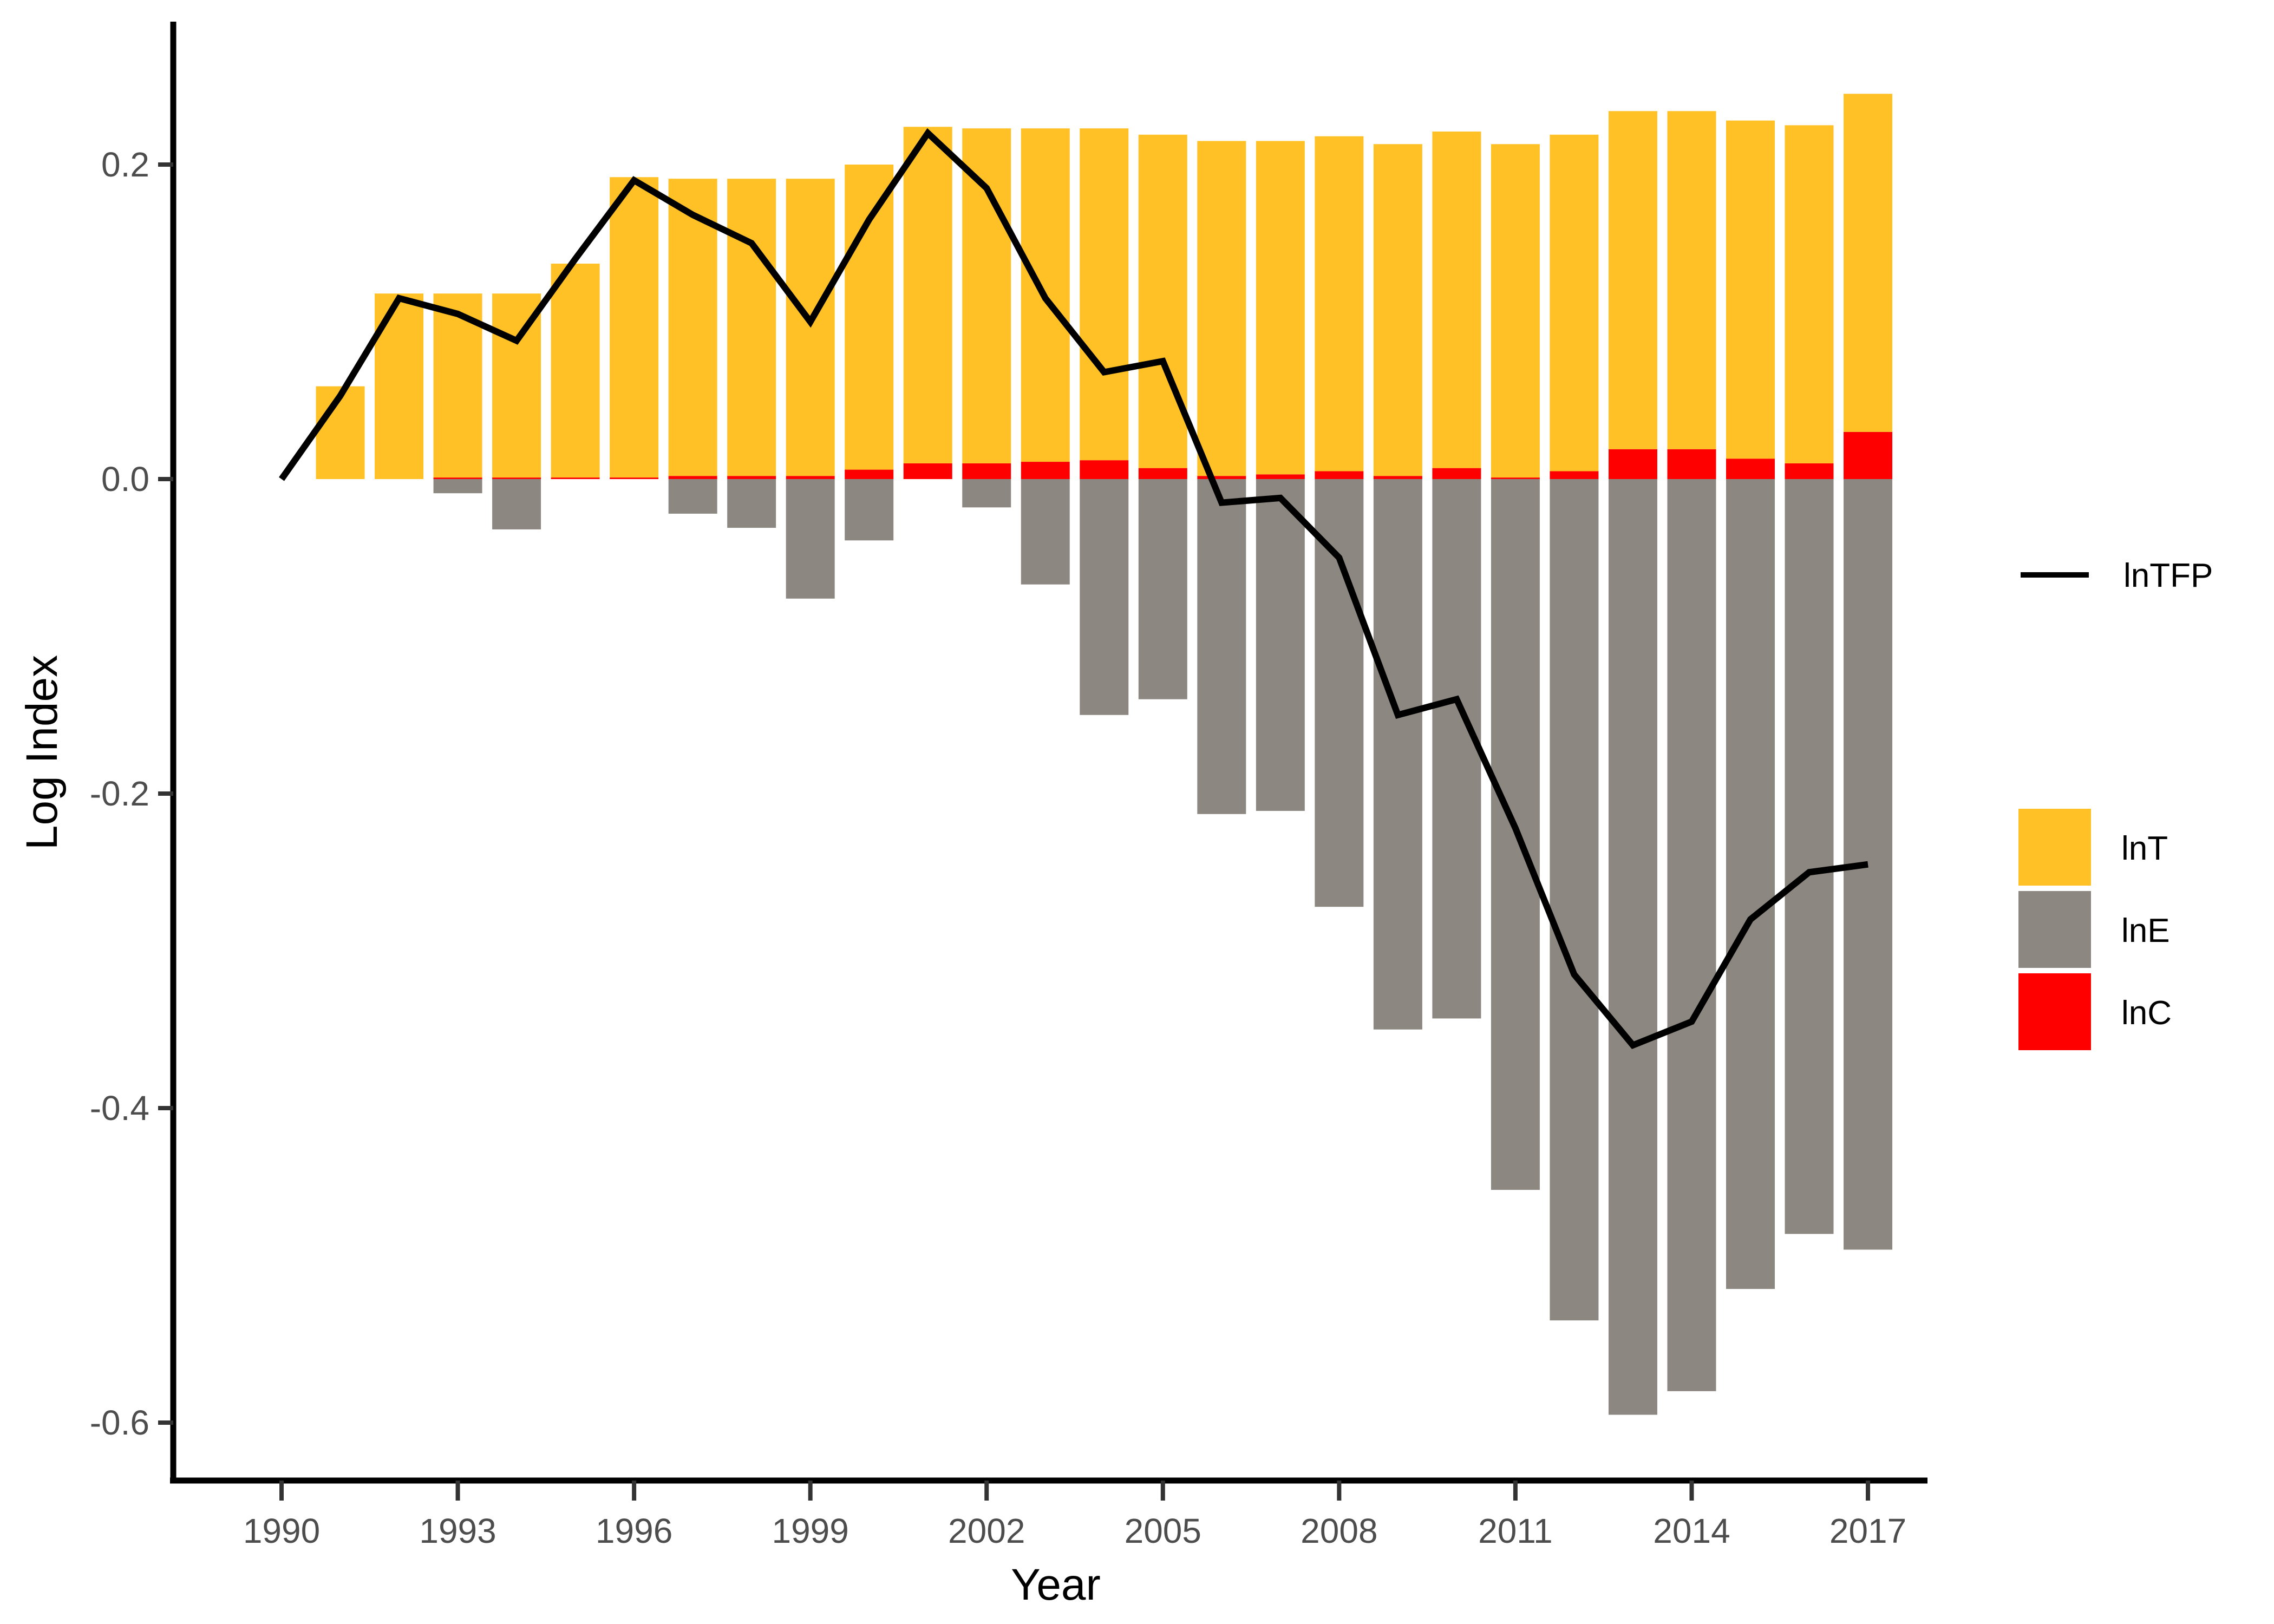  Describe the element at coordinates (1457, 473) in the screenshot. I see `bar-lnc-2010` at that location.